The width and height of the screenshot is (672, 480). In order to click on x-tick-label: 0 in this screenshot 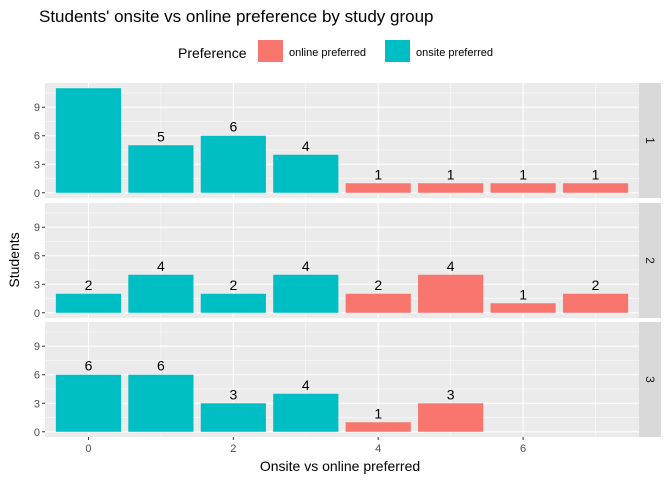, I will do `click(88, 449)`.